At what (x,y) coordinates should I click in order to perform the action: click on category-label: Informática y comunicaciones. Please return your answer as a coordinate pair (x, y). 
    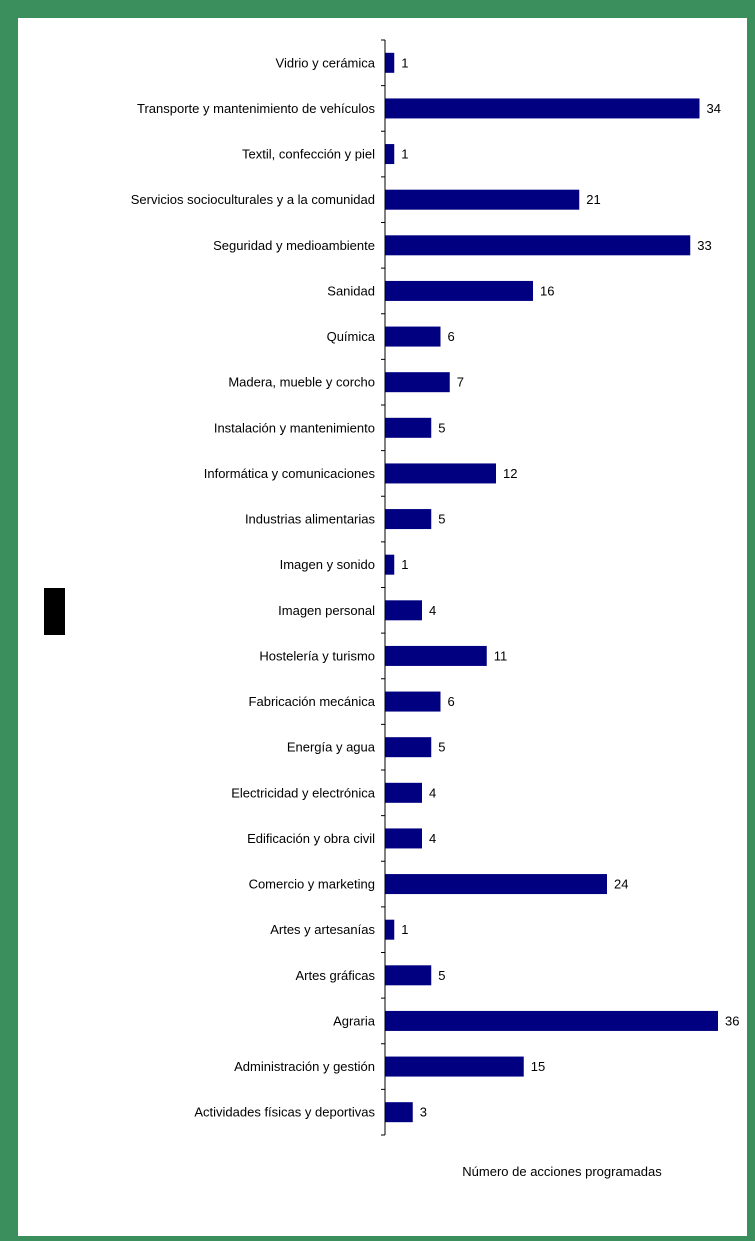
    Looking at the image, I should click on (290, 473).